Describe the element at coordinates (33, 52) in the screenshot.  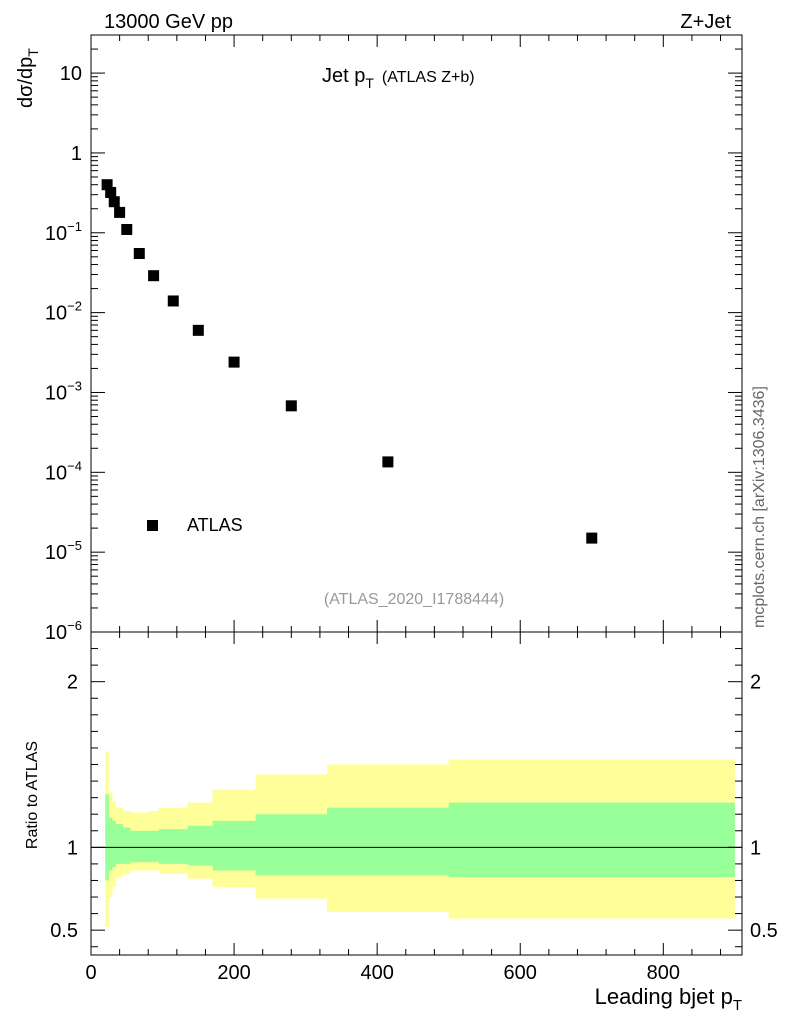
I see `upper-ylabel-sub: T` at that location.